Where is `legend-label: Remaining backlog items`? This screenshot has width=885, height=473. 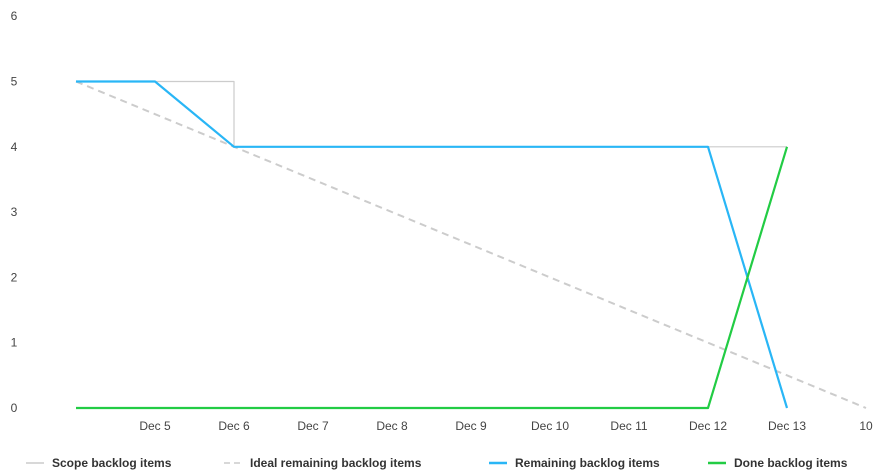 legend-label: Remaining backlog items is located at coordinates (587, 463).